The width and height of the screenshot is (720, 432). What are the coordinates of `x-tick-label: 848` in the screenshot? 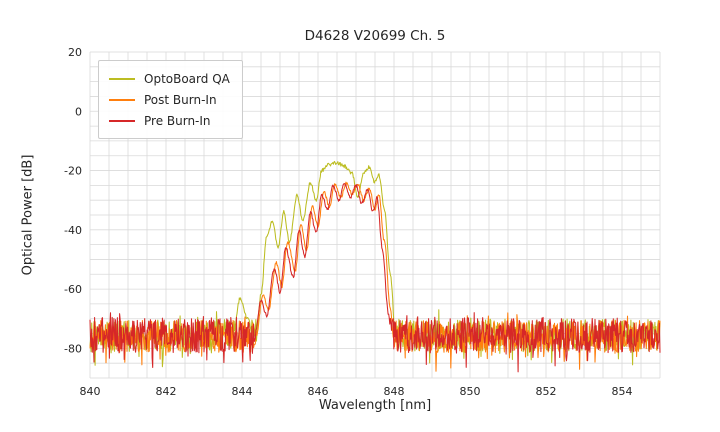 It's located at (394, 391).